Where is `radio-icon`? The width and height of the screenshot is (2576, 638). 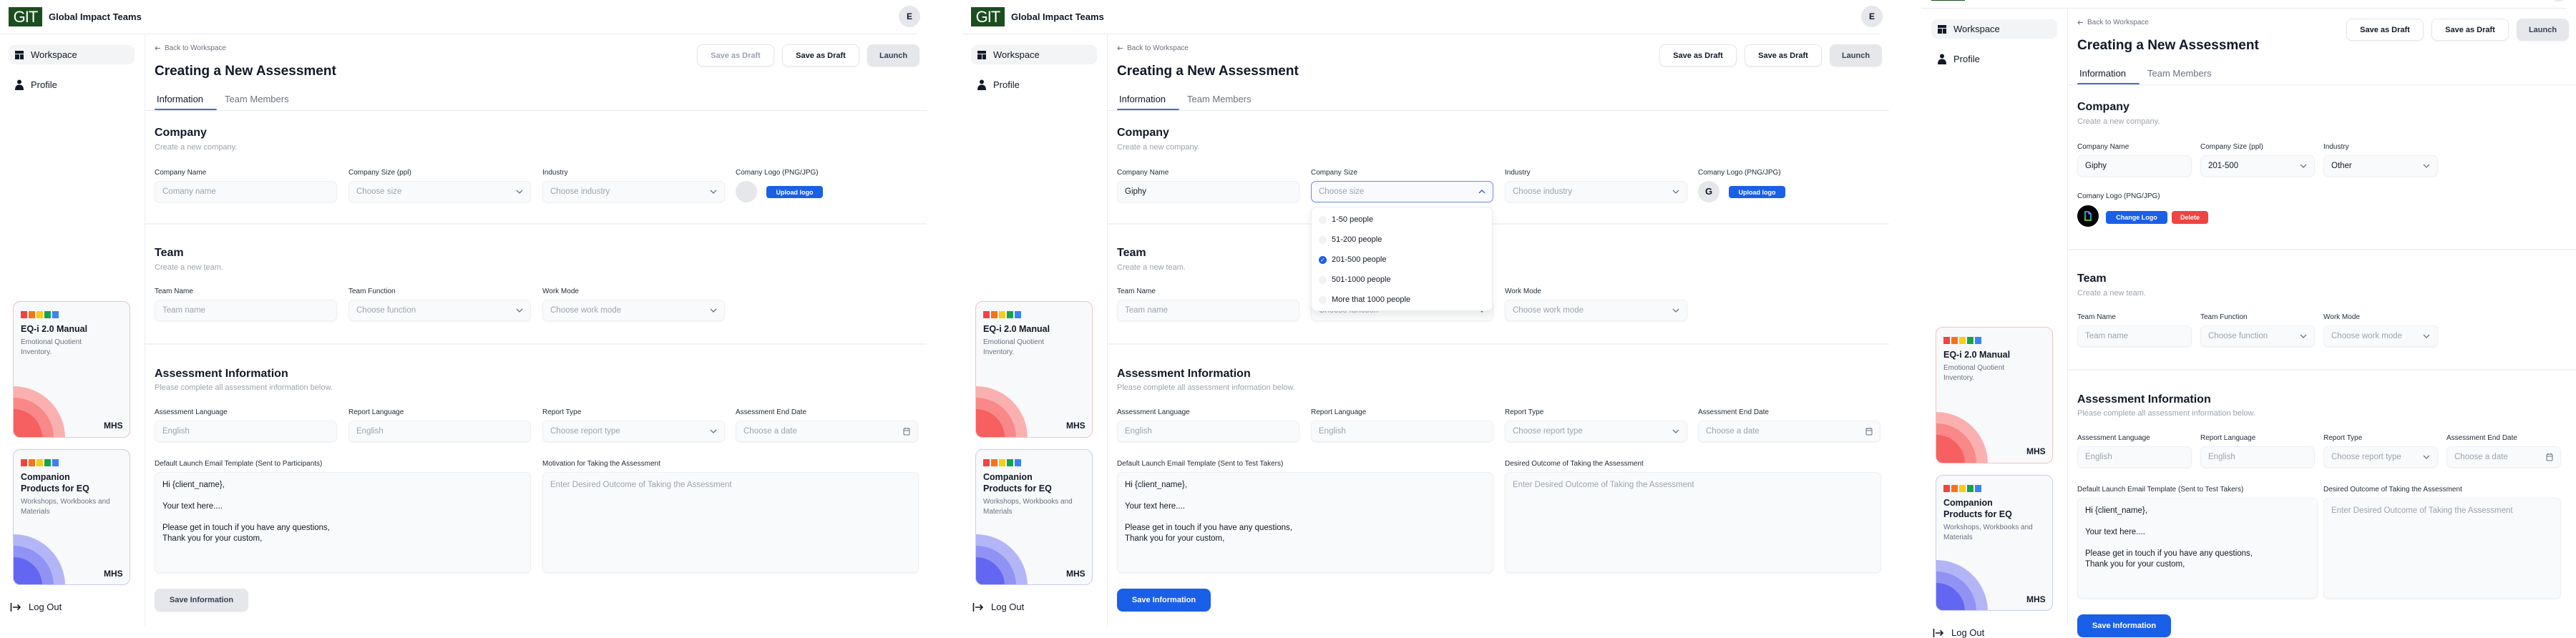 radio-icon is located at coordinates (1323, 299).